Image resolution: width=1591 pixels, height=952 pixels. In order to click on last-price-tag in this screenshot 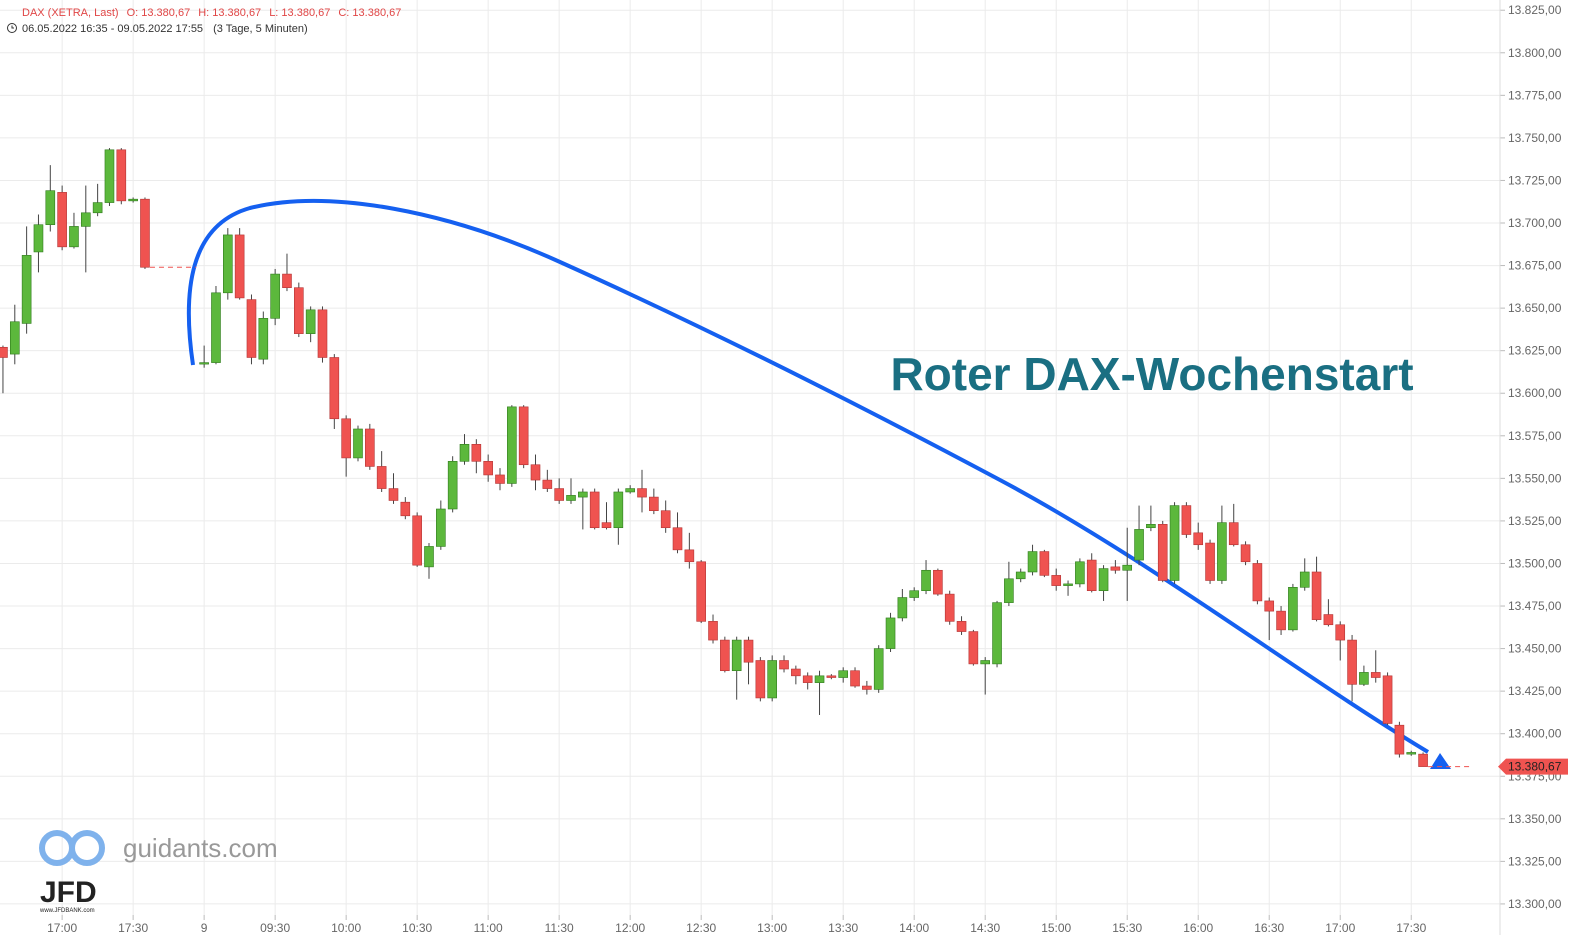, I will do `click(1533, 766)`.